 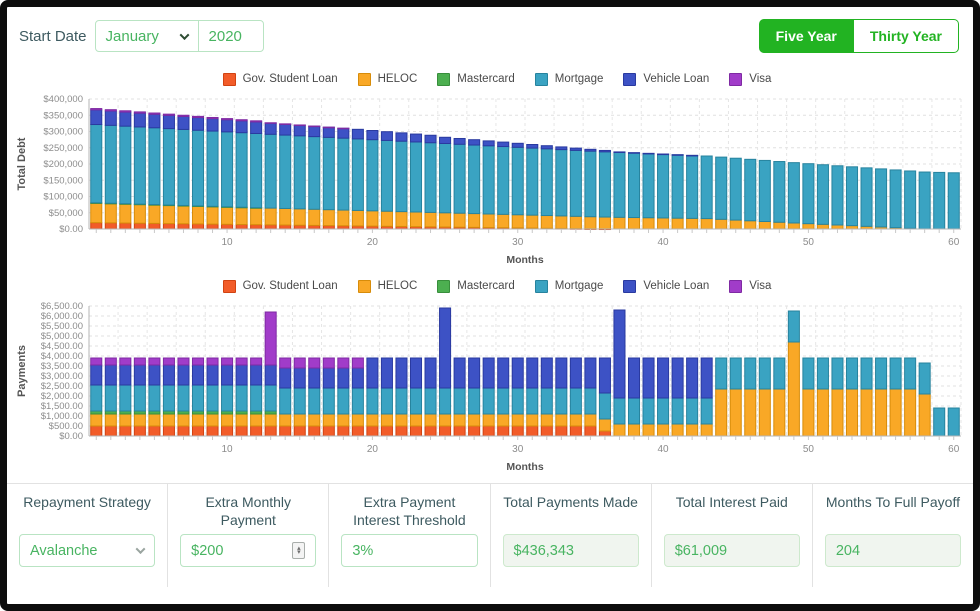 I want to click on five-year-button: Five Year, so click(x=806, y=36).